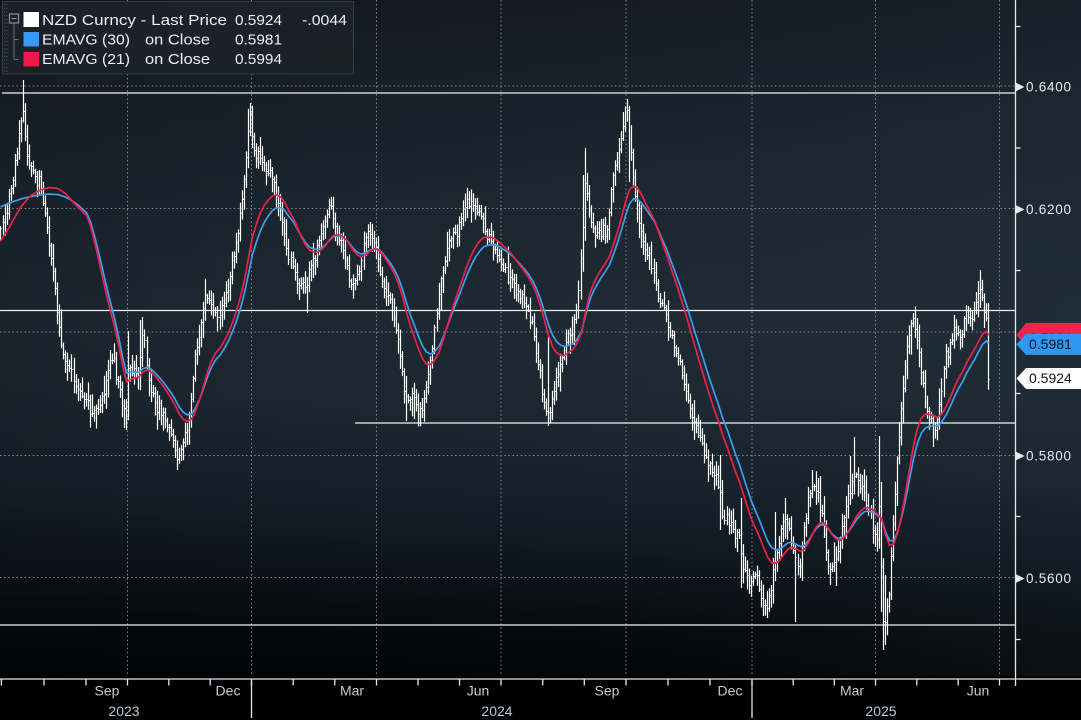 The width and height of the screenshot is (1081, 720). I want to click on svg-text: 2025, so click(880, 711).